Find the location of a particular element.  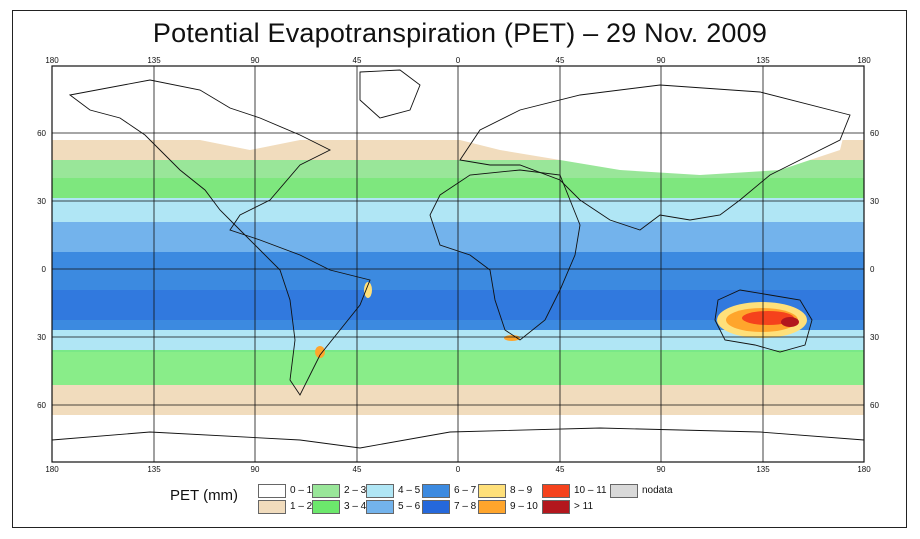

southern-africa-hotspot is located at coordinates (512, 338).